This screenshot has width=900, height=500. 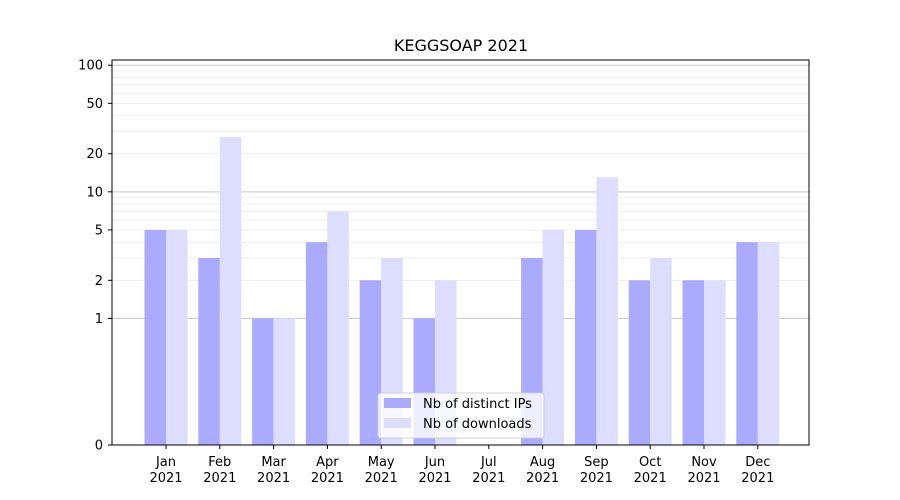 I want to click on chart-title: KEGGSOAP 2021, so click(x=461, y=45).